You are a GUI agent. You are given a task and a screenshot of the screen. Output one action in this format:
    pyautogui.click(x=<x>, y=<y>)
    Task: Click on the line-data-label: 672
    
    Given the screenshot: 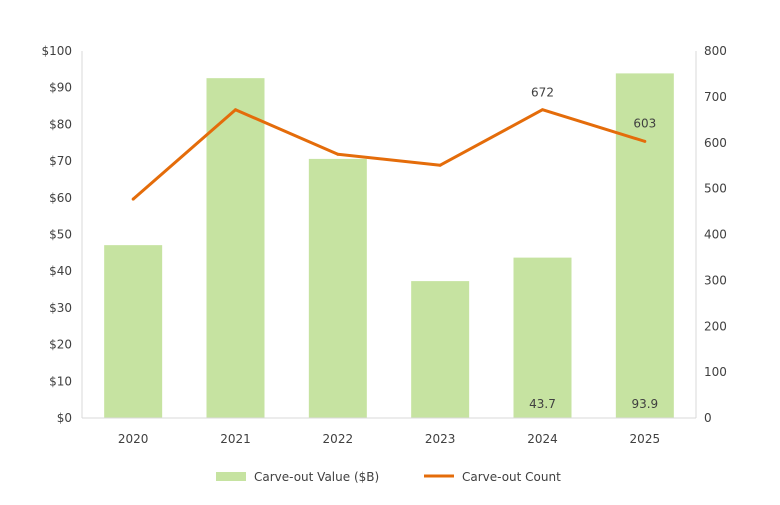 What is the action you would take?
    pyautogui.click(x=542, y=93)
    